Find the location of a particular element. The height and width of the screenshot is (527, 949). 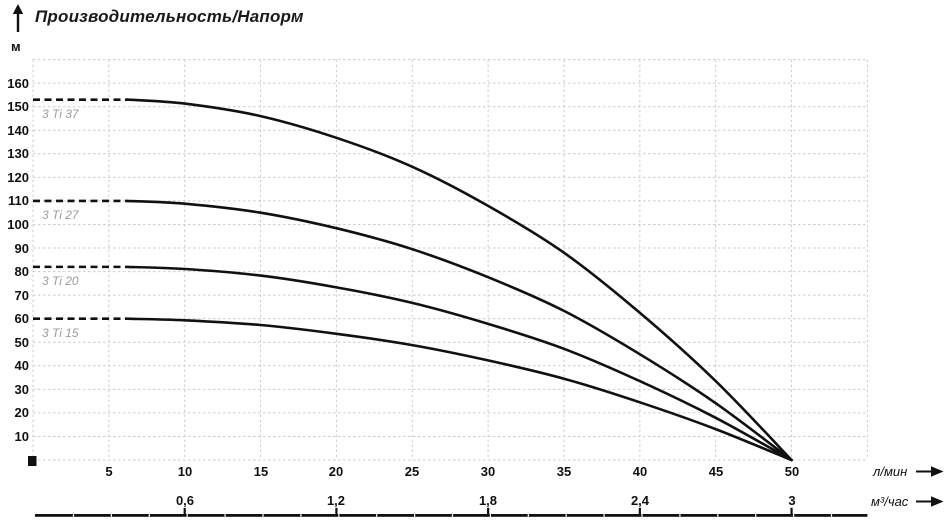

y-tick-label: 30 is located at coordinates (21, 389).